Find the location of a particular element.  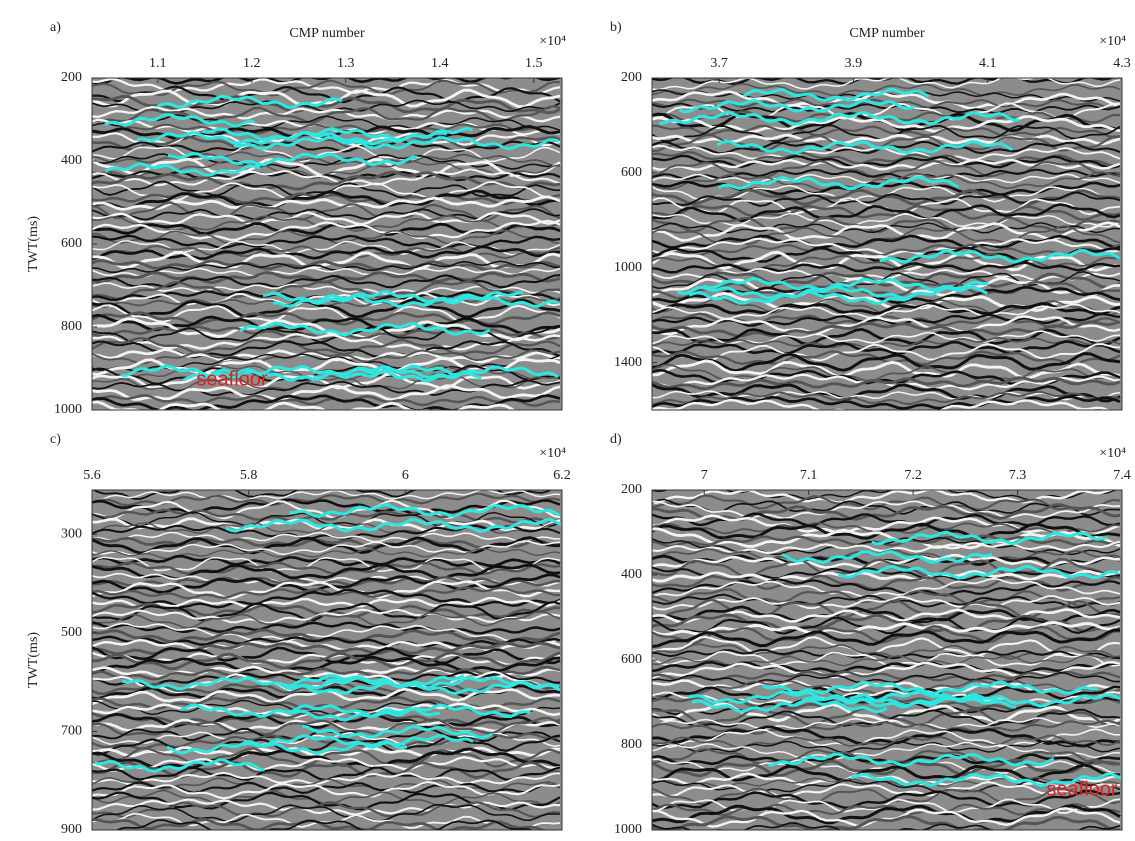

y-tick-label: 400 is located at coordinates (71, 160).